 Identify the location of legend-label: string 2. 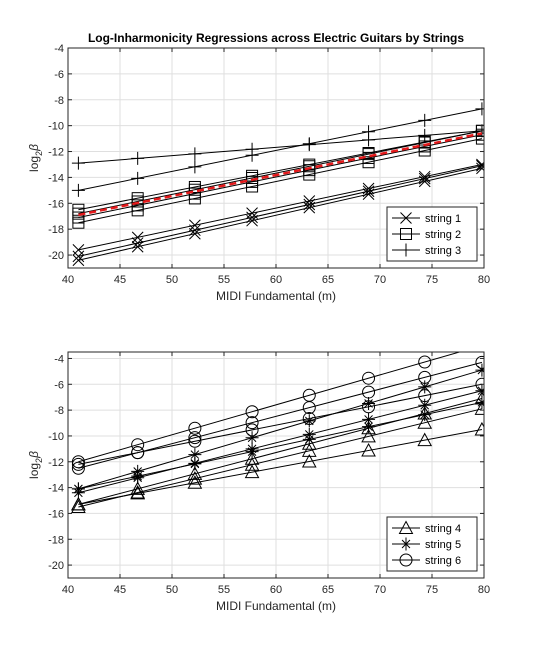
(443, 235).